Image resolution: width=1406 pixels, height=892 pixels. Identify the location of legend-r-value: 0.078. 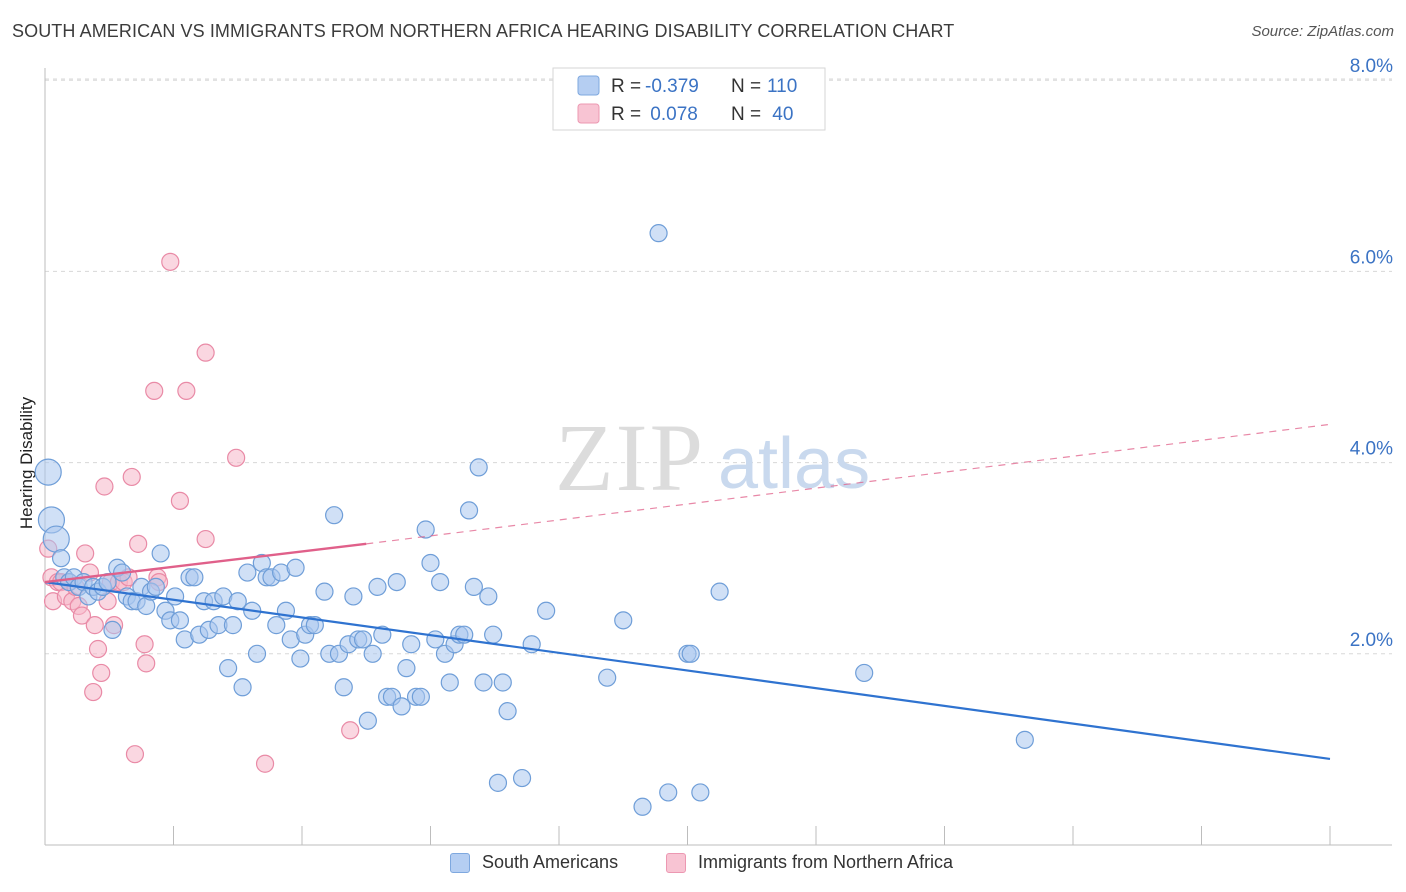
(671, 114).